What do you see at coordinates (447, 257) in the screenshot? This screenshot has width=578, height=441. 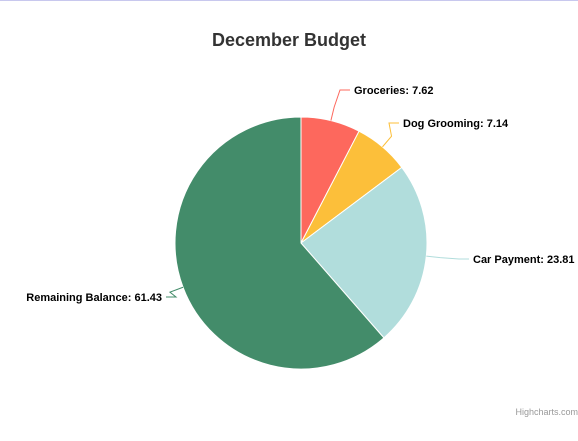 I see `connector-car-payment` at bounding box center [447, 257].